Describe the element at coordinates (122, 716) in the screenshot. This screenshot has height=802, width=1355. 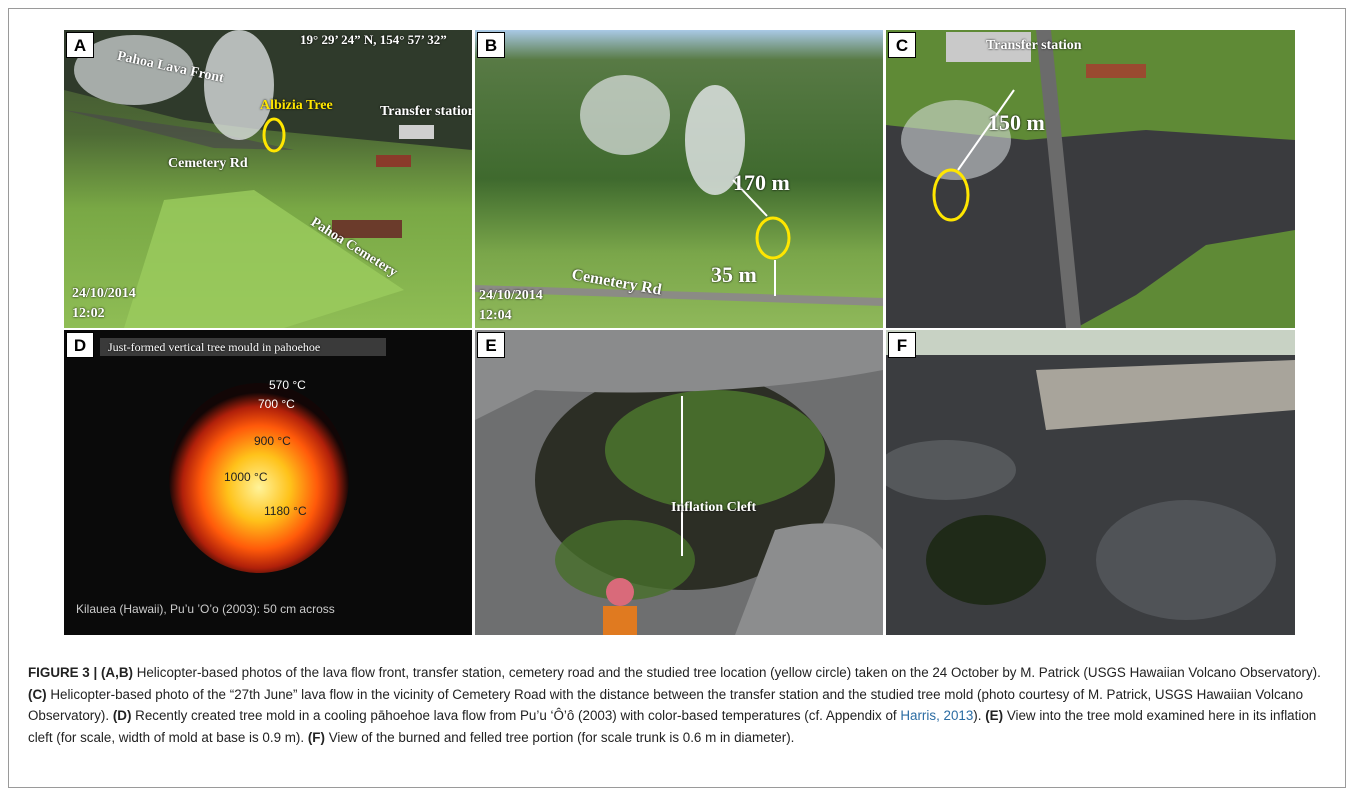
I see `caption-ref: (D)` at that location.